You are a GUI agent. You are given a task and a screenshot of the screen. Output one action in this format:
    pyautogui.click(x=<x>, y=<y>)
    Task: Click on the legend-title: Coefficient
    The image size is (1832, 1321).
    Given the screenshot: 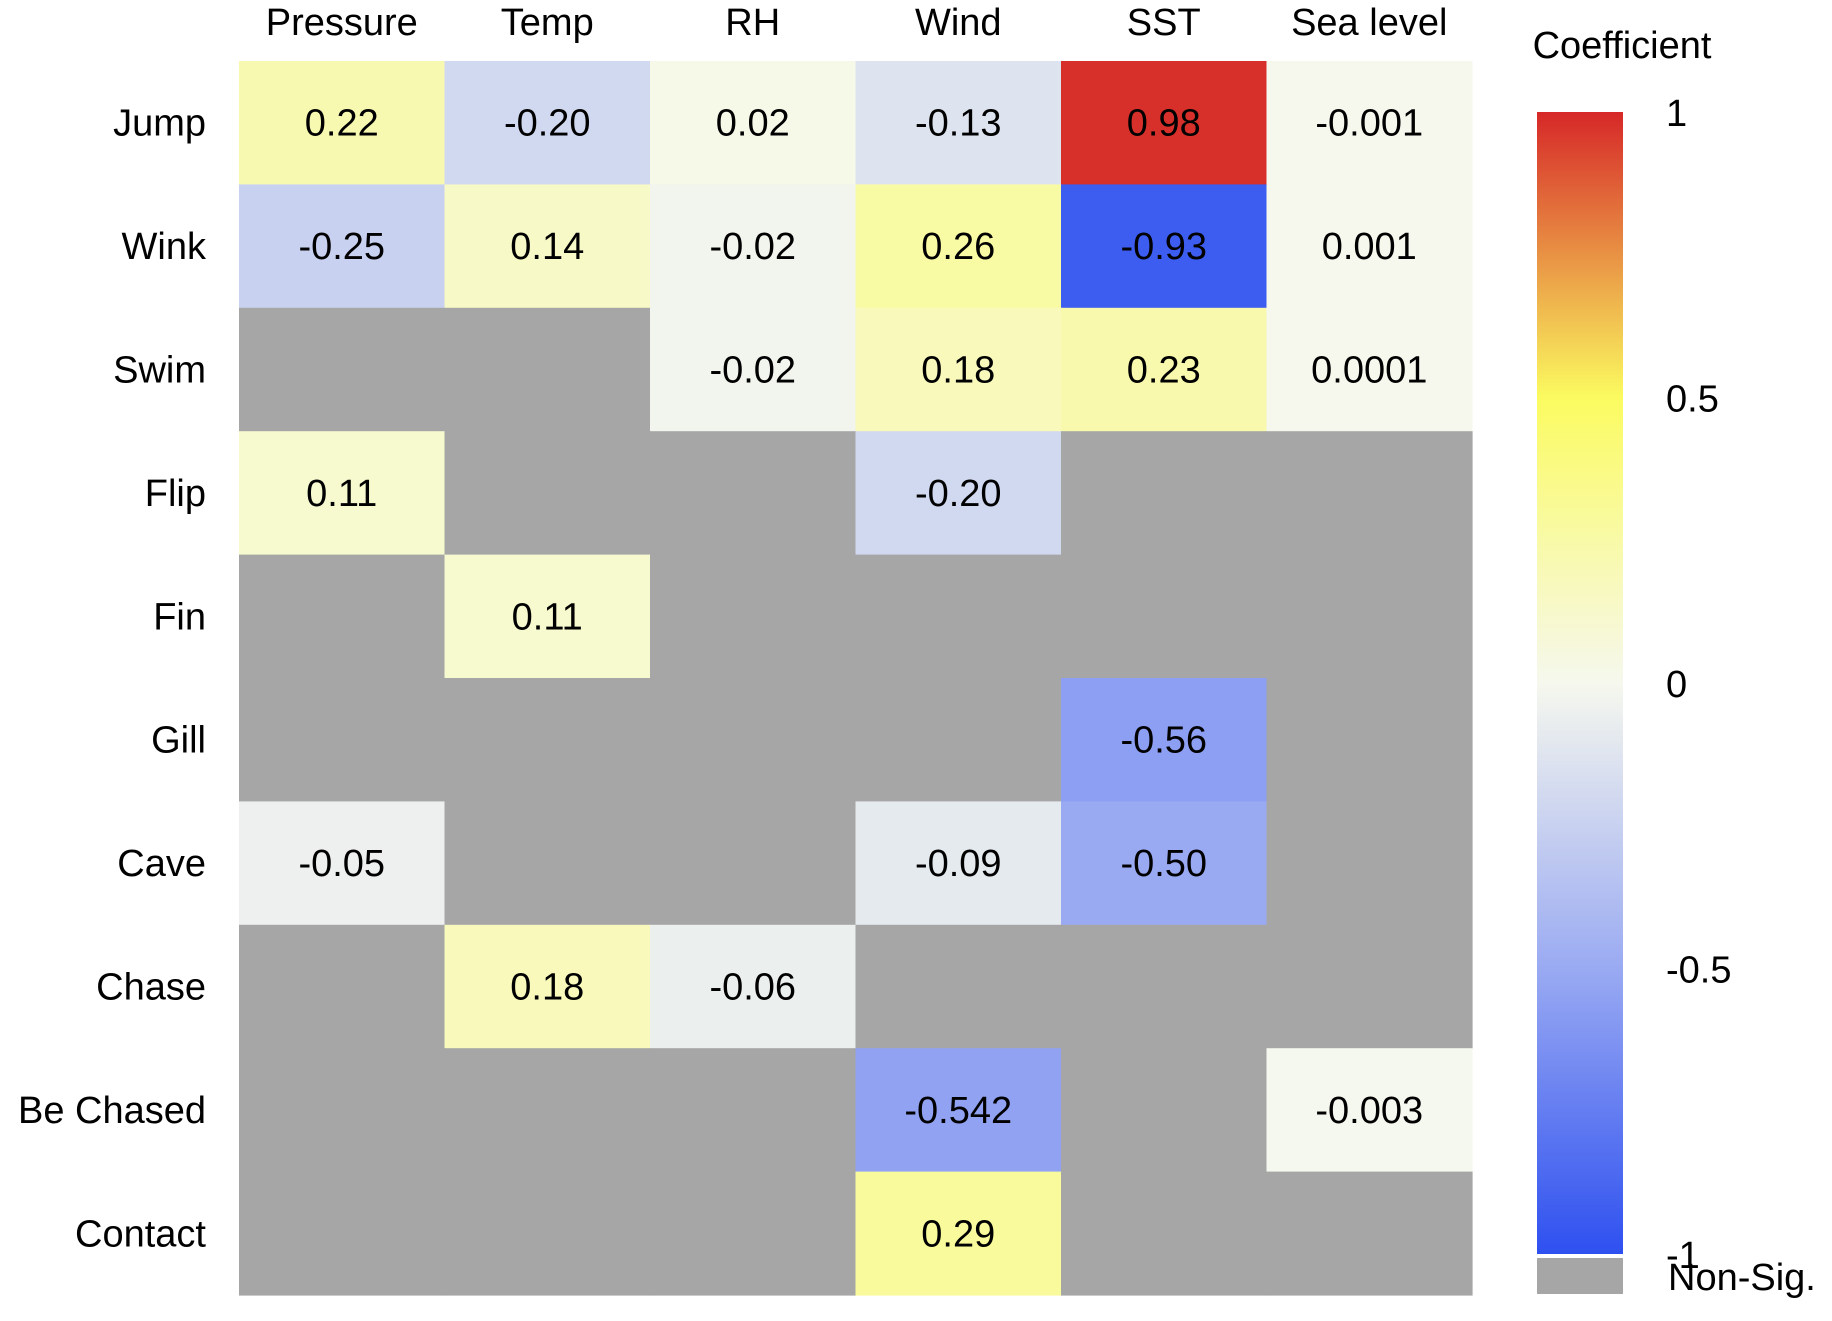 What is the action you would take?
    pyautogui.click(x=1622, y=46)
    